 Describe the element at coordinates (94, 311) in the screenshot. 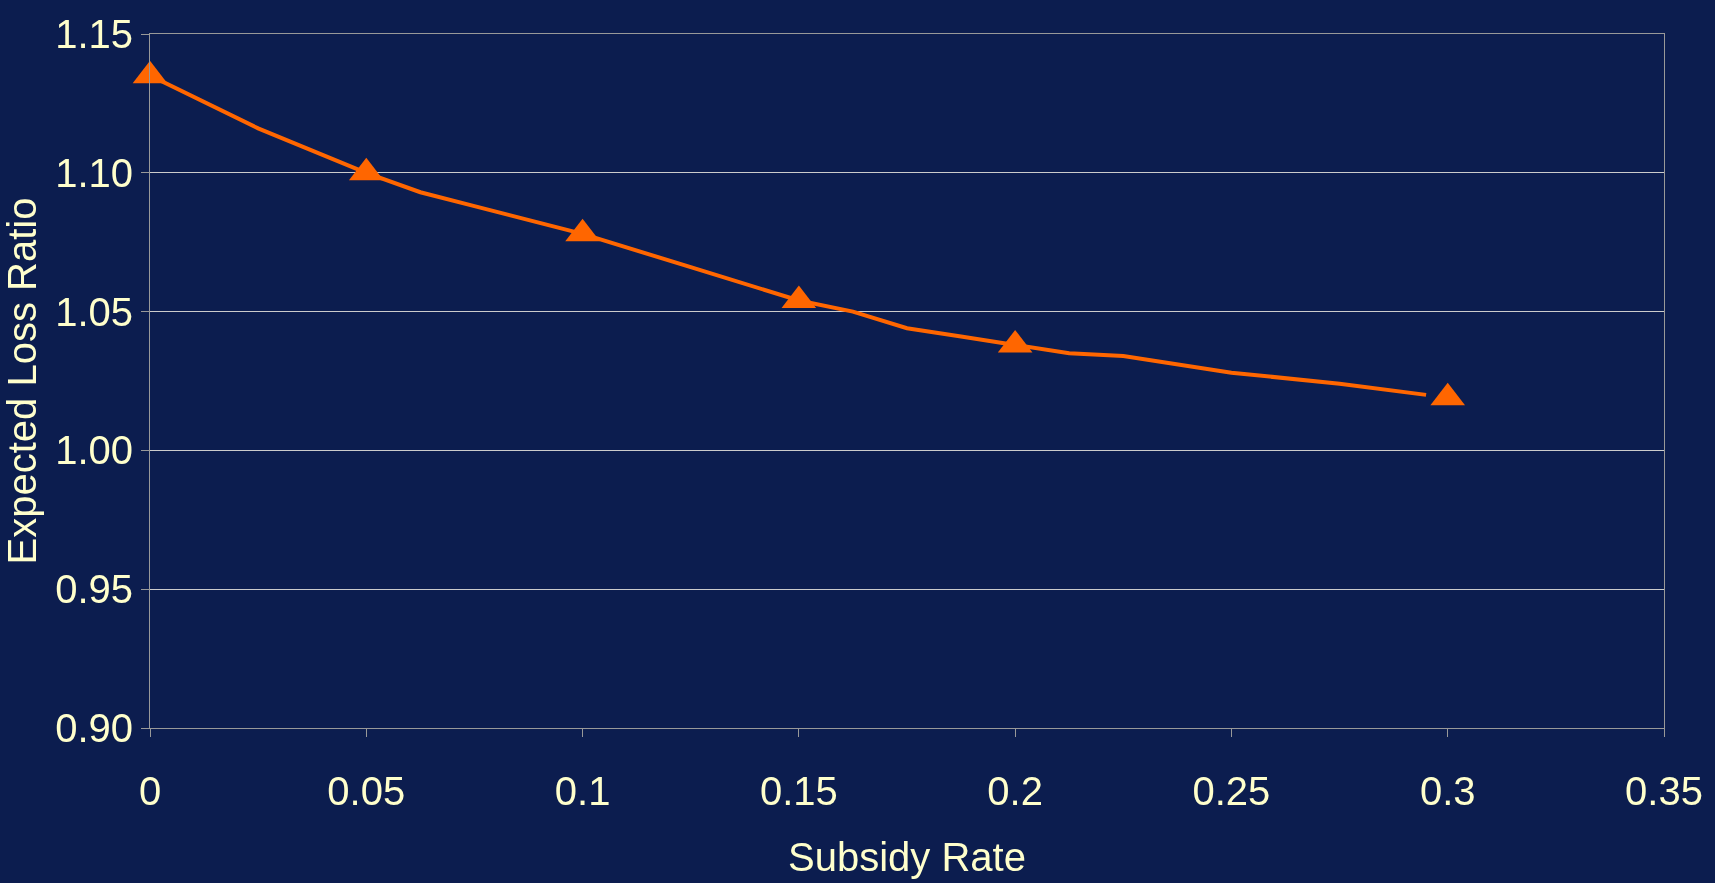

I see `y-tick-label: 1.05` at that location.